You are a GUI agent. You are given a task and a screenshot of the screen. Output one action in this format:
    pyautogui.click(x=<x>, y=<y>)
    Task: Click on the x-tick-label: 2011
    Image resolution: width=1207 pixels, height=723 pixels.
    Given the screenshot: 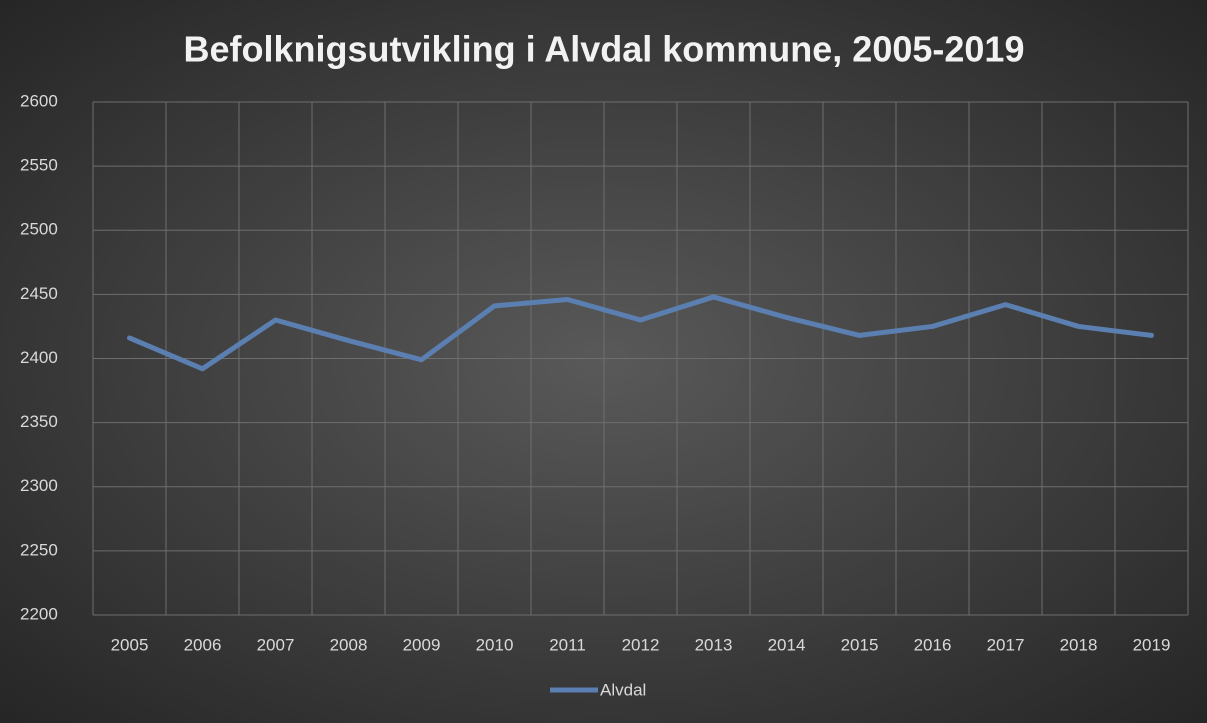 What is the action you would take?
    pyautogui.click(x=567, y=644)
    